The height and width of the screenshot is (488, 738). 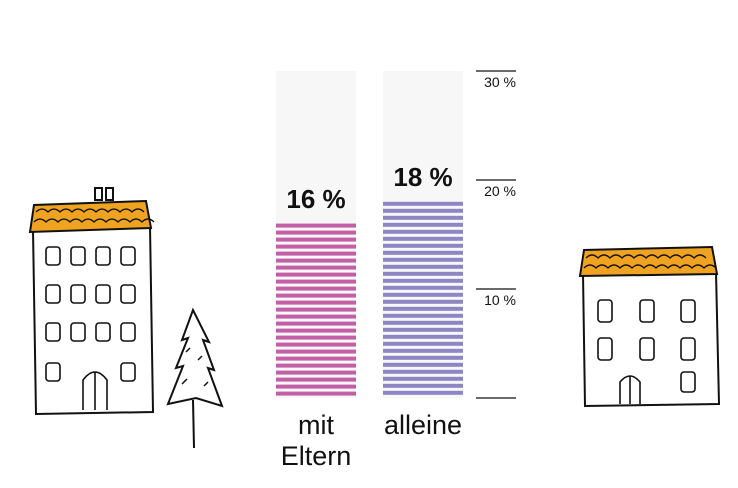 What do you see at coordinates (316, 440) in the screenshot?
I see `category-label: mit Eltern` at bounding box center [316, 440].